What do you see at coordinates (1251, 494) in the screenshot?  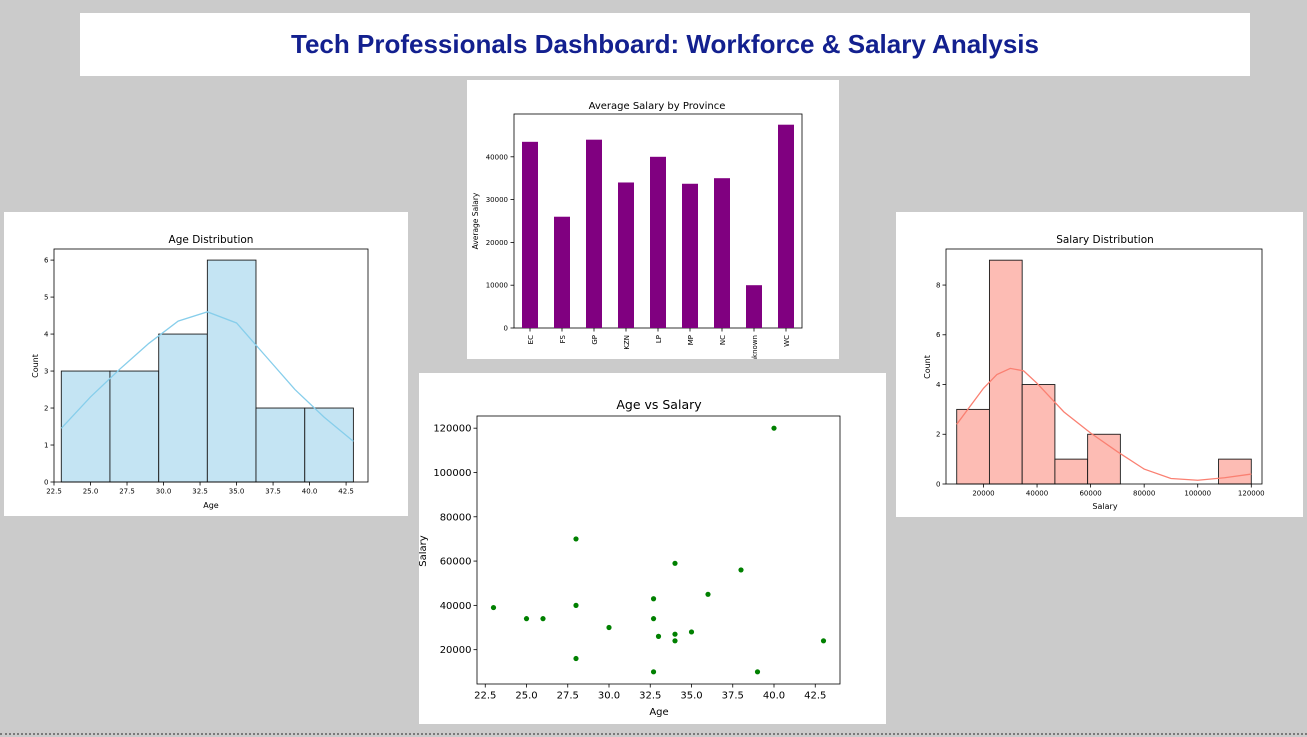 I see `x-tick-label: 120000` at bounding box center [1251, 494].